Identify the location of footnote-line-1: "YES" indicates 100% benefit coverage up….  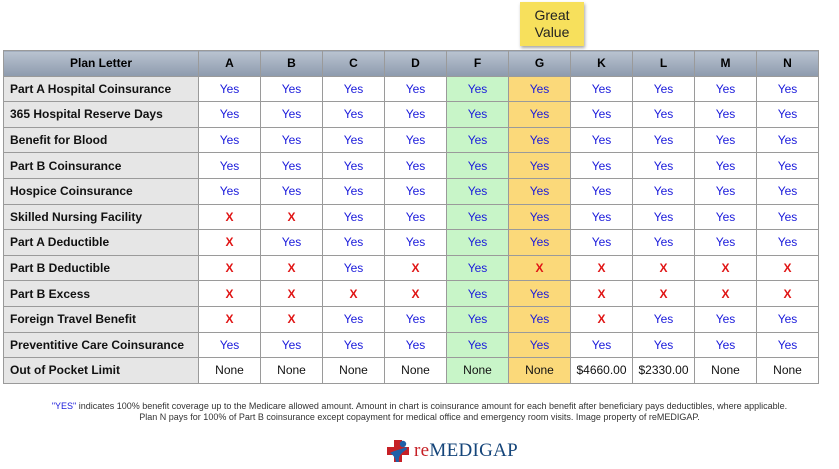
(419, 406).